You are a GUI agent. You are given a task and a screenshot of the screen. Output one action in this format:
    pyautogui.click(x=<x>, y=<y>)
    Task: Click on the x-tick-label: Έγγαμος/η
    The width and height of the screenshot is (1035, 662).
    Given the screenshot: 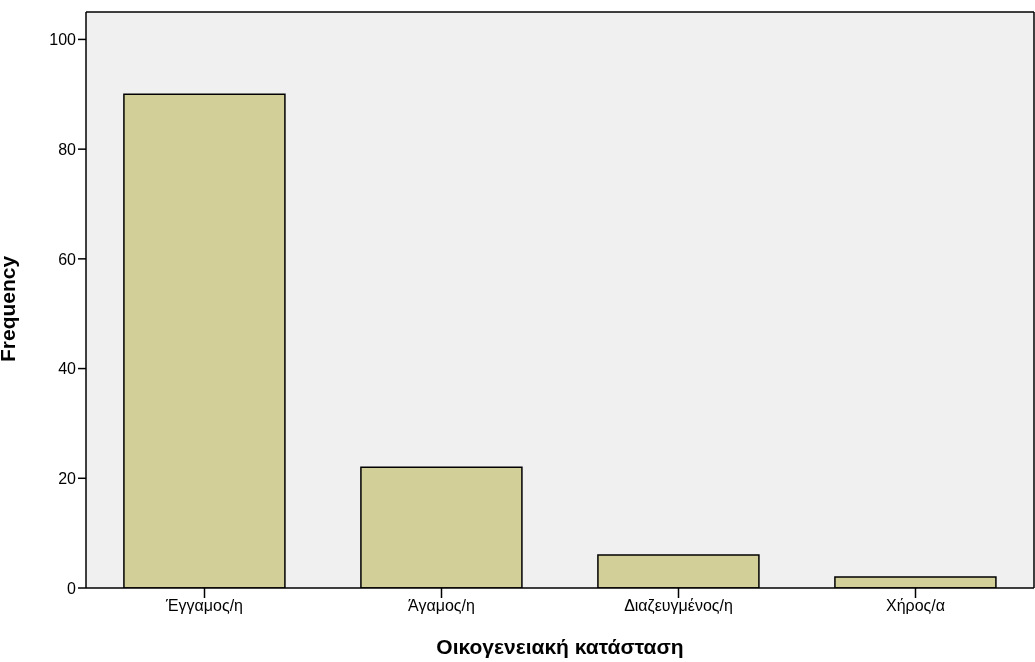 What is the action you would take?
    pyautogui.click(x=204, y=606)
    